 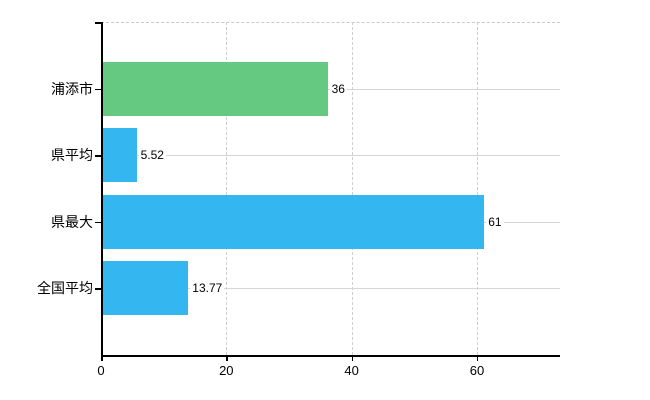 I want to click on y-axis-line, so click(x=102, y=191).